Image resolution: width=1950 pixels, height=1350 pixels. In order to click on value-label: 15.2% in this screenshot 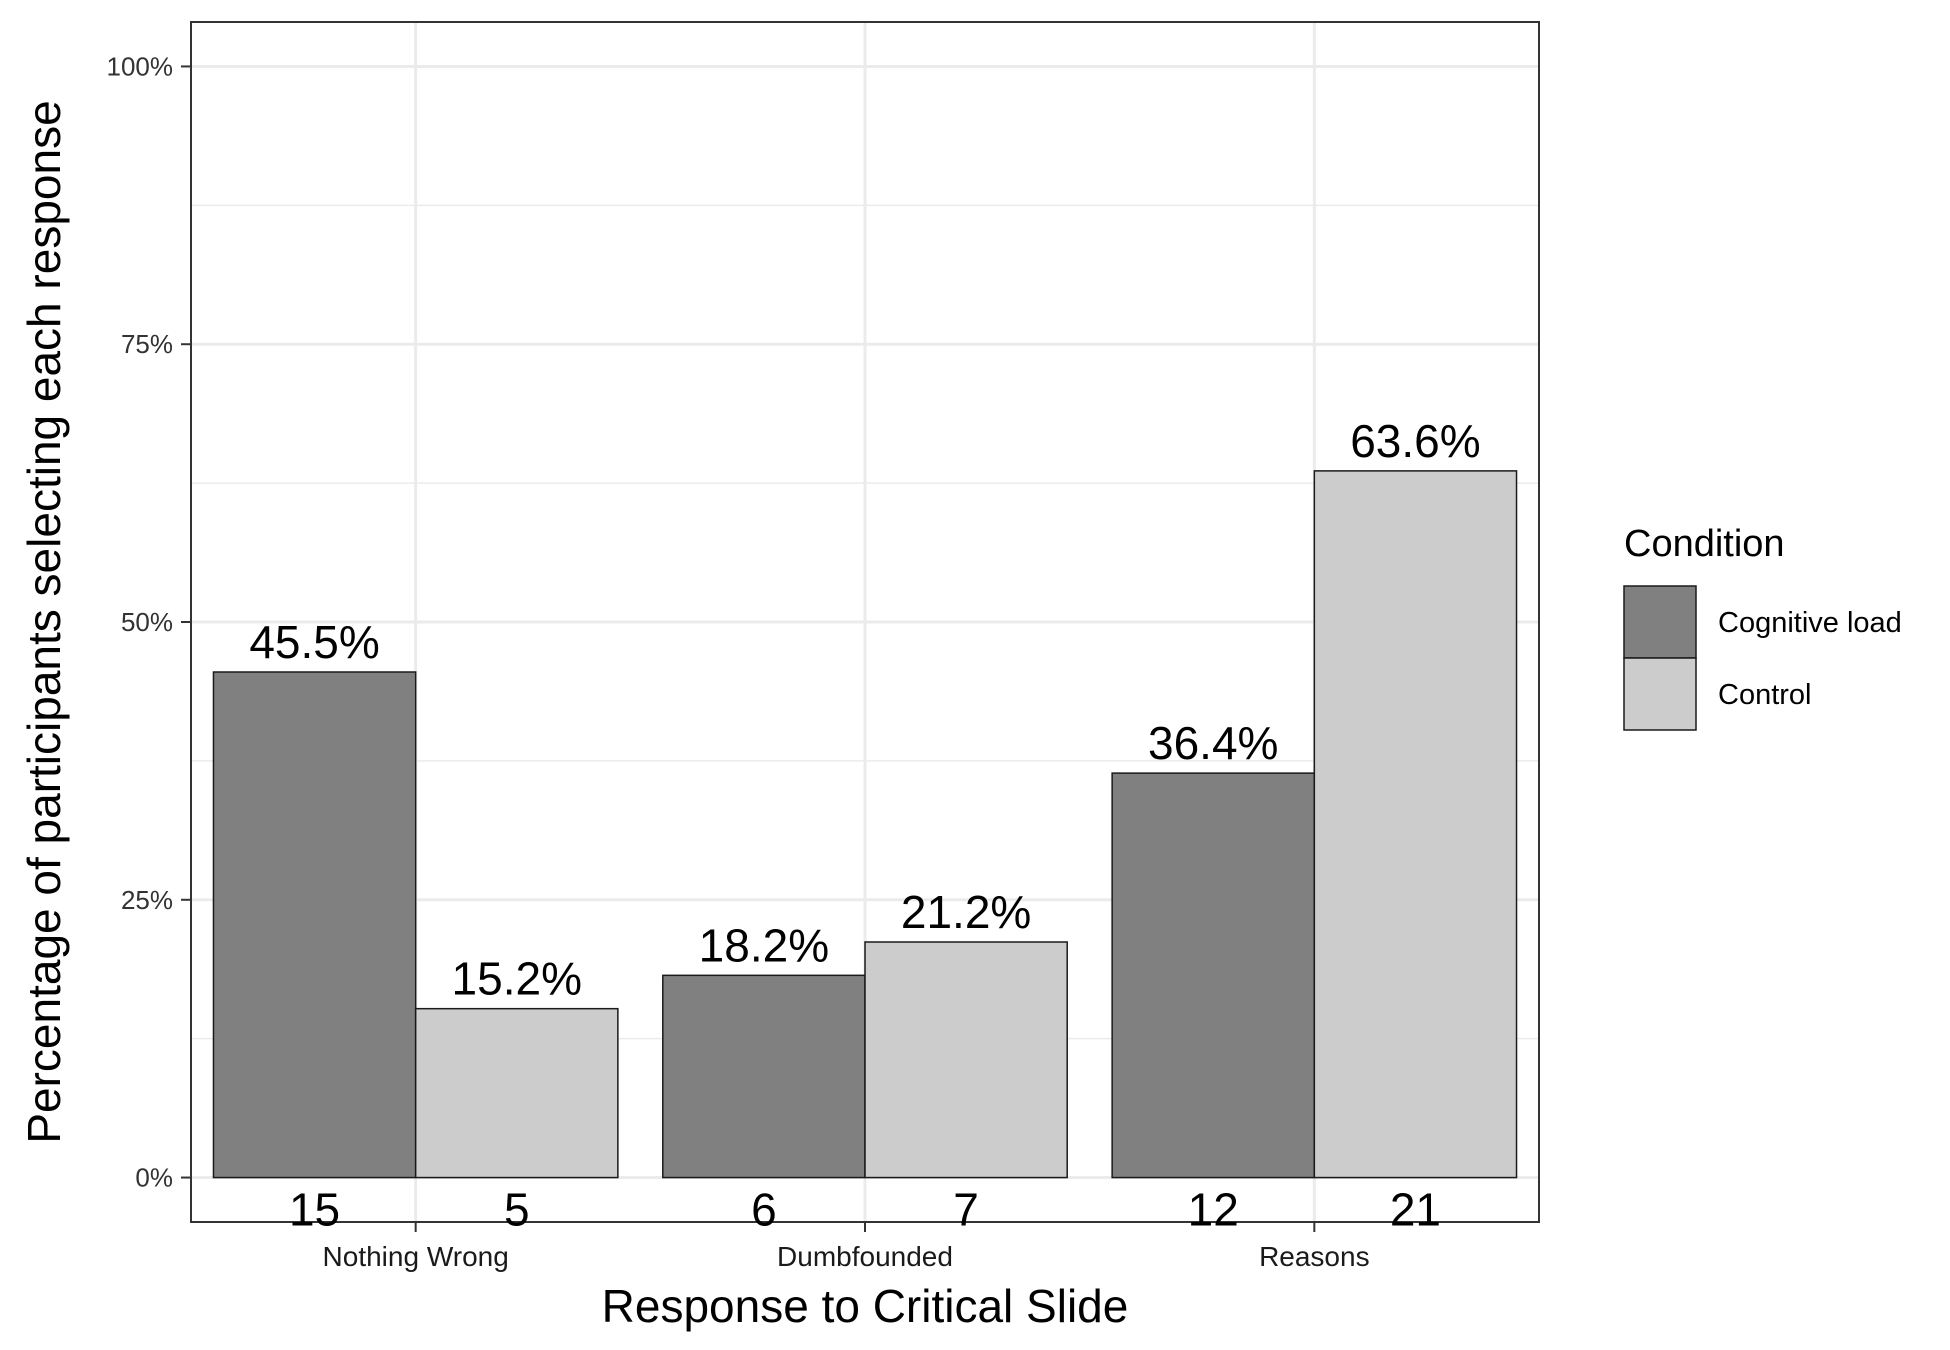, I will do `click(517, 979)`.